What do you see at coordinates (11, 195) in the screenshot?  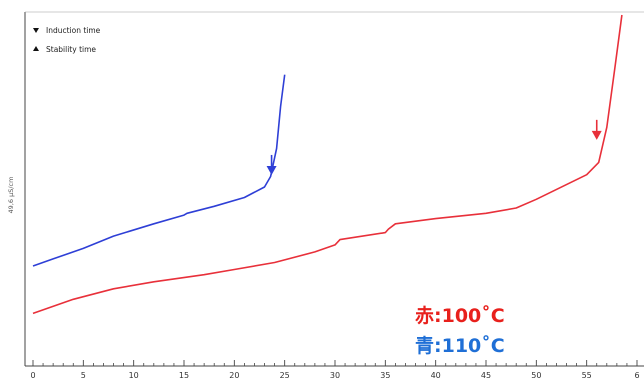 I see `y-axis-label: 49,6 µS/cm` at bounding box center [11, 195].